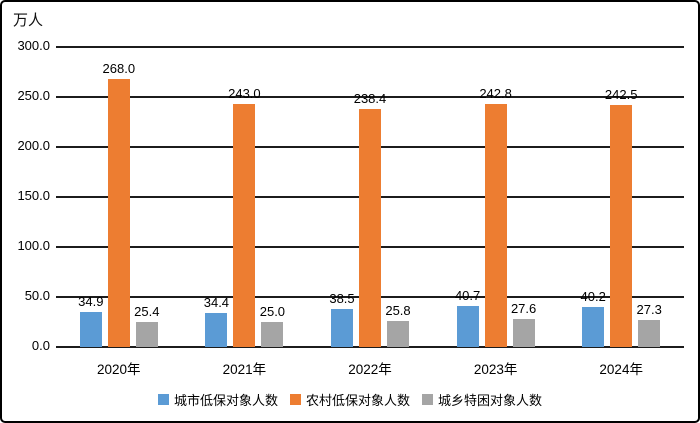 The image size is (700, 423). What do you see at coordinates (467, 317) in the screenshot?
I see `bar-urban-dibao-2023年: 40.7` at bounding box center [467, 317].